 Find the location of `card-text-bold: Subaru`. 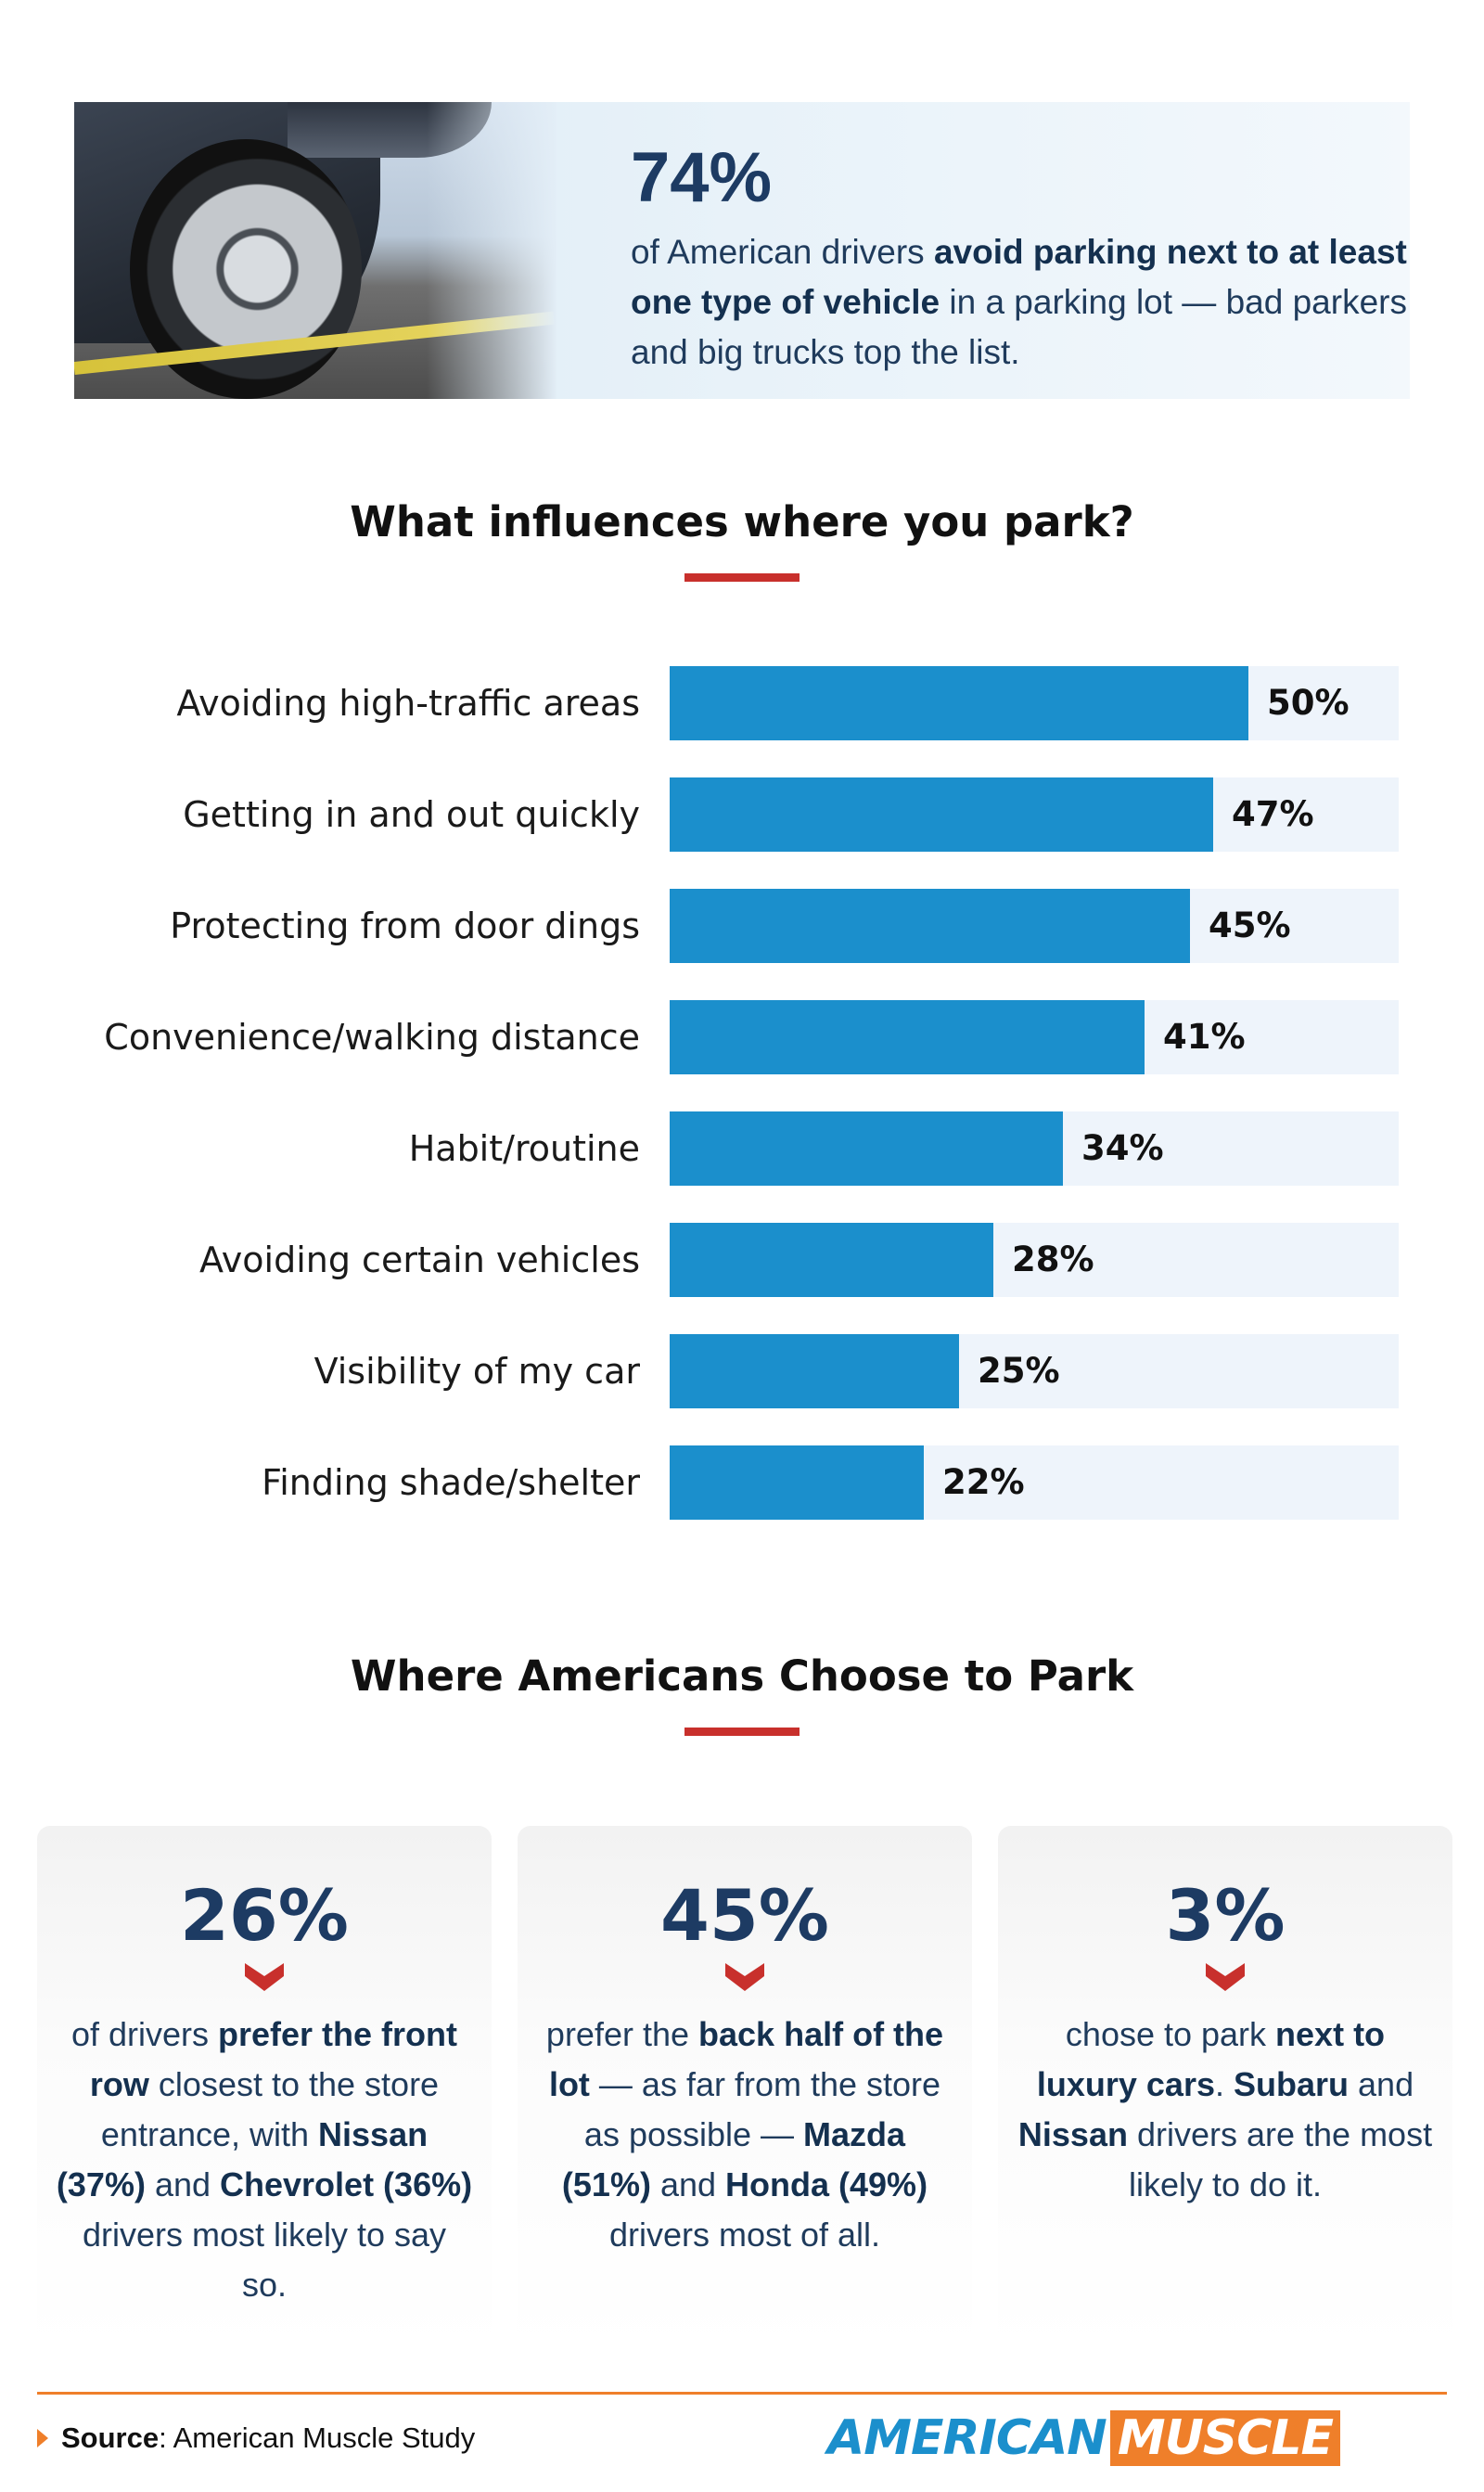

card-text-bold: Subaru is located at coordinates (1292, 2084).